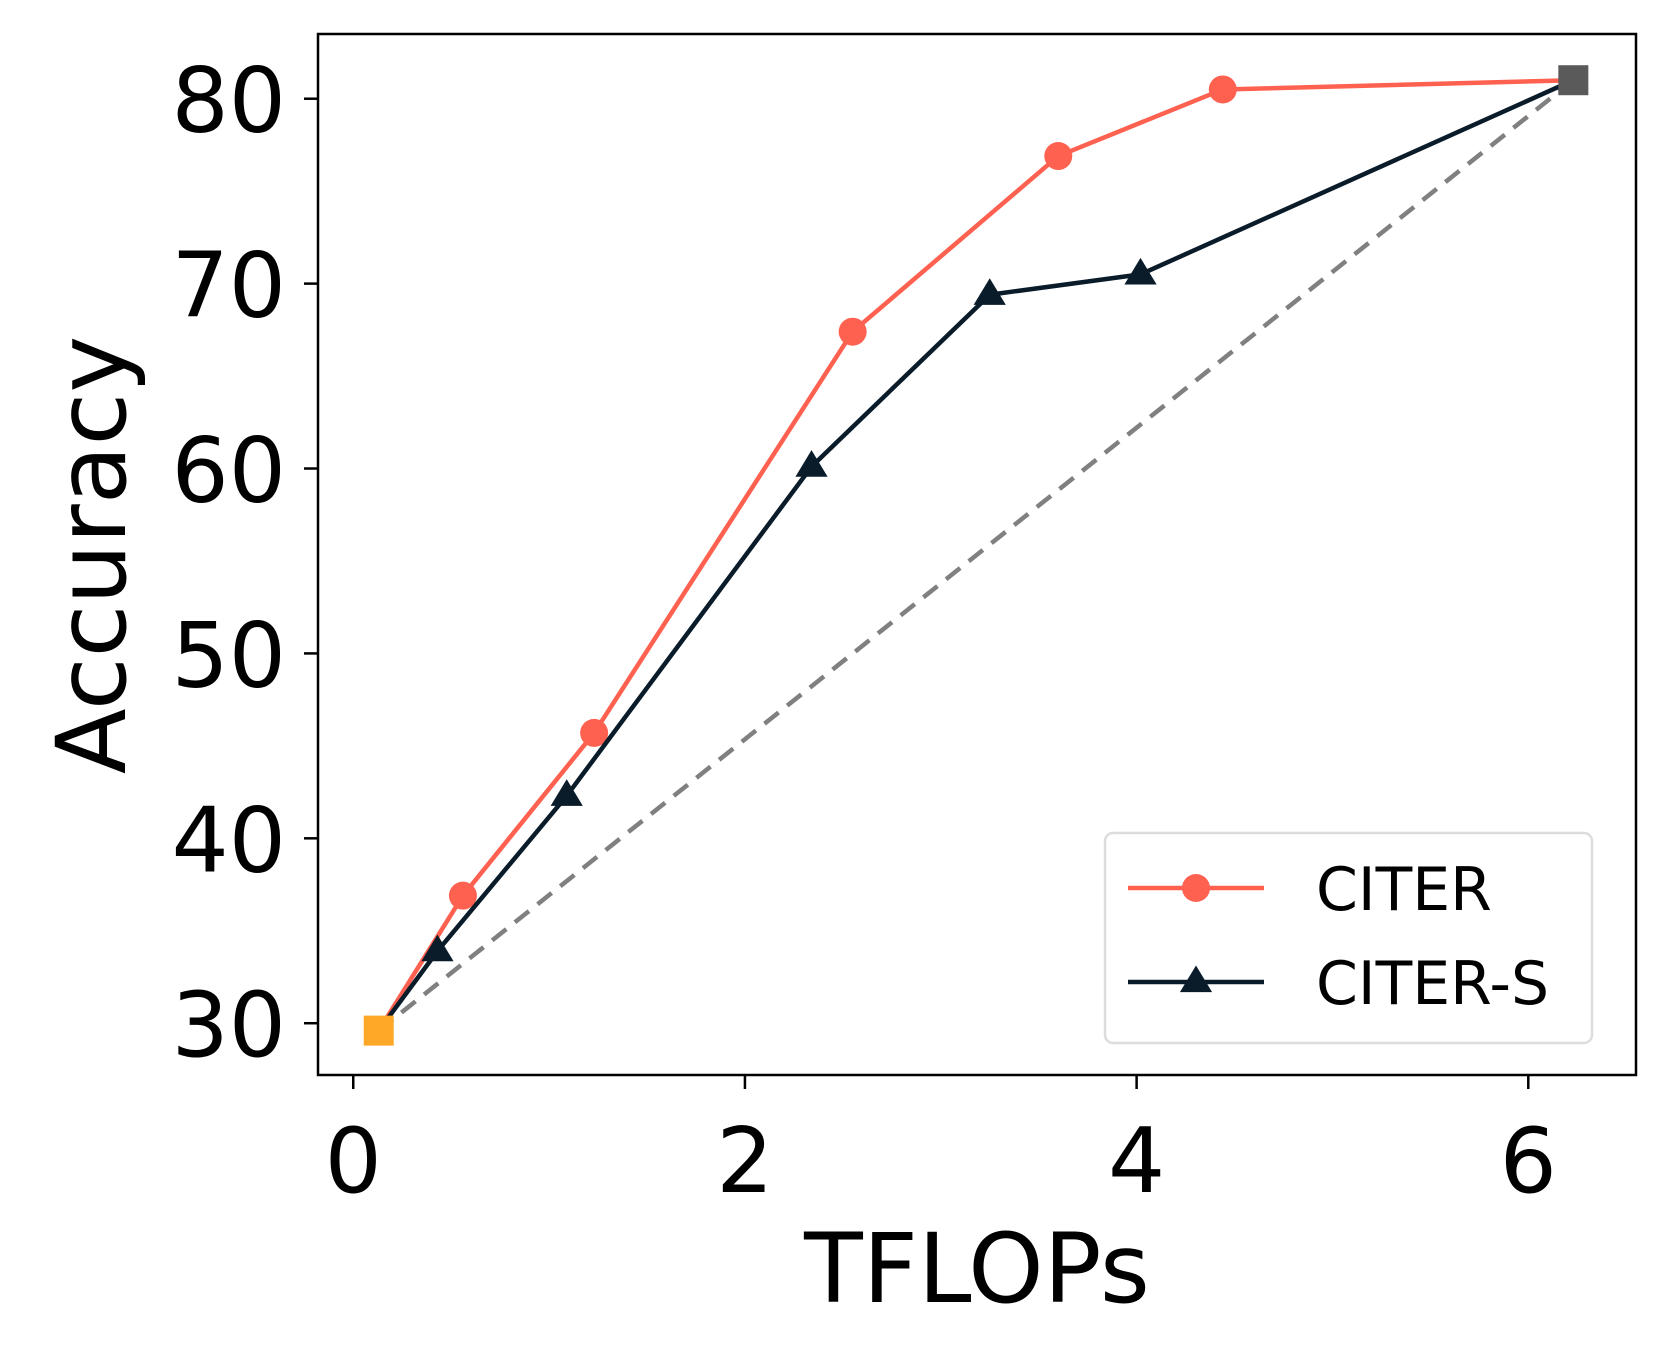 The image size is (1659, 1359). What do you see at coordinates (1573, 80) in the screenshot?
I see `endpoint-marker-large-model` at bounding box center [1573, 80].